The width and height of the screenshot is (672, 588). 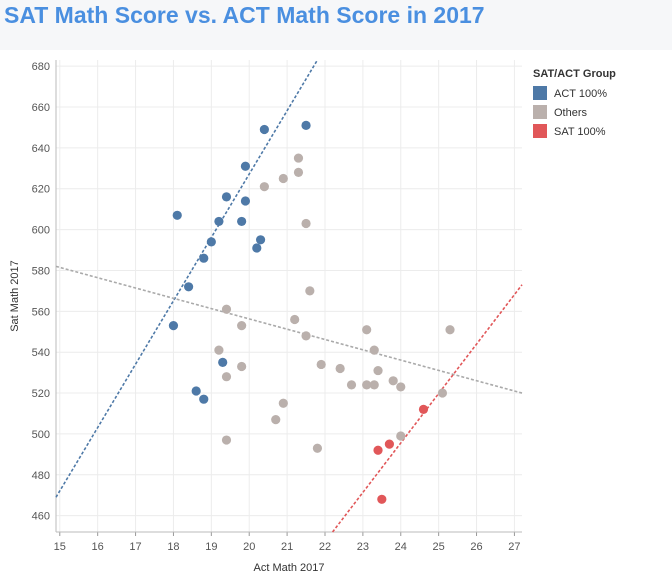 What do you see at coordinates (211, 547) in the screenshot?
I see `x-tick-label: 19` at bounding box center [211, 547].